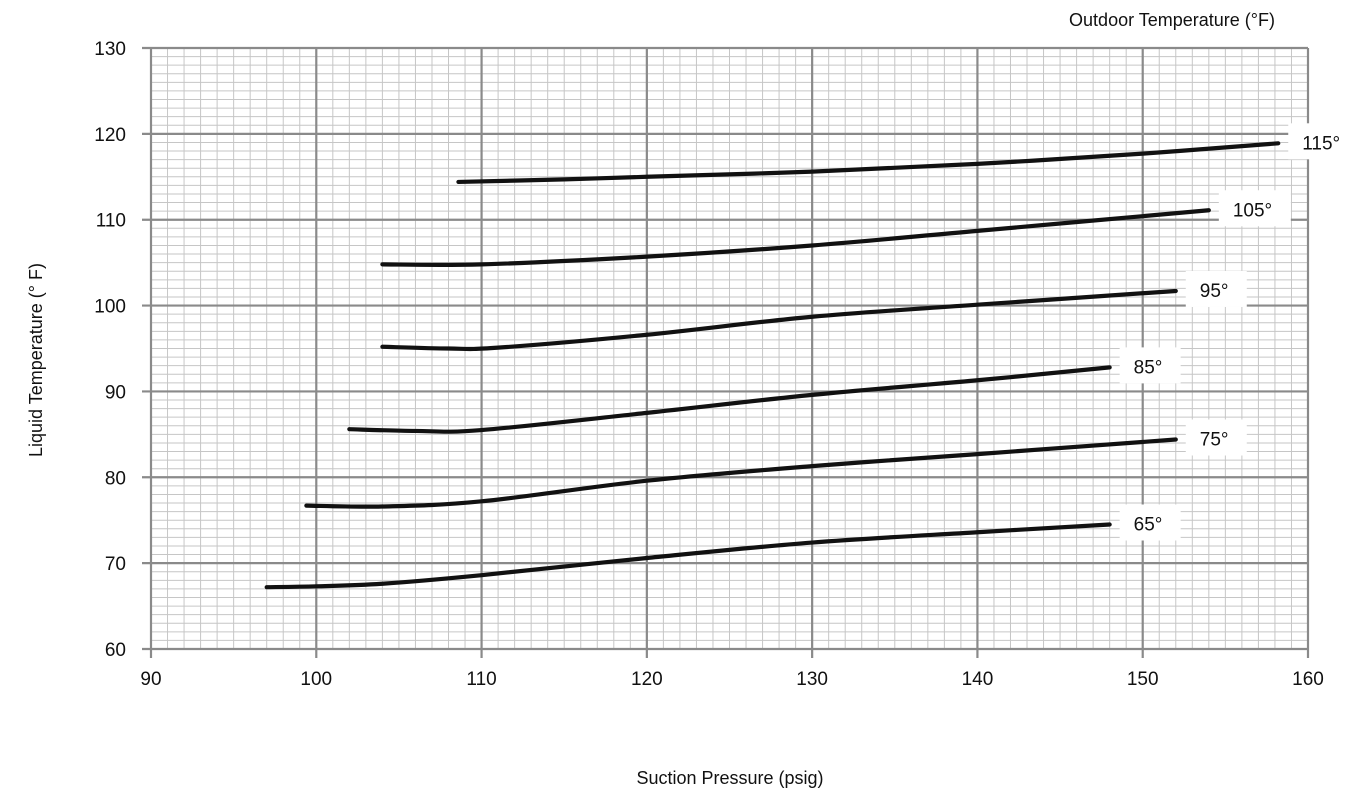  Describe the element at coordinates (115, 392) in the screenshot. I see `y-tick-label: 90` at that location.